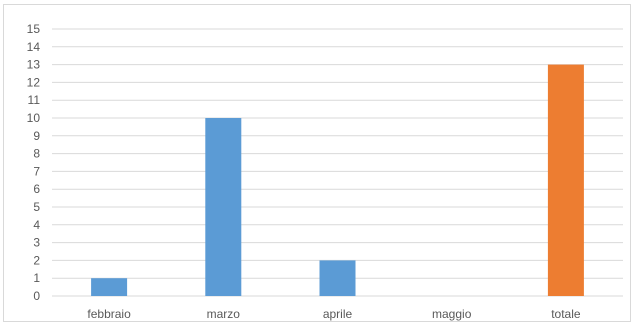 Image resolution: width=635 pixels, height=325 pixels. What do you see at coordinates (223, 207) in the screenshot?
I see `bar-marzo` at bounding box center [223, 207].